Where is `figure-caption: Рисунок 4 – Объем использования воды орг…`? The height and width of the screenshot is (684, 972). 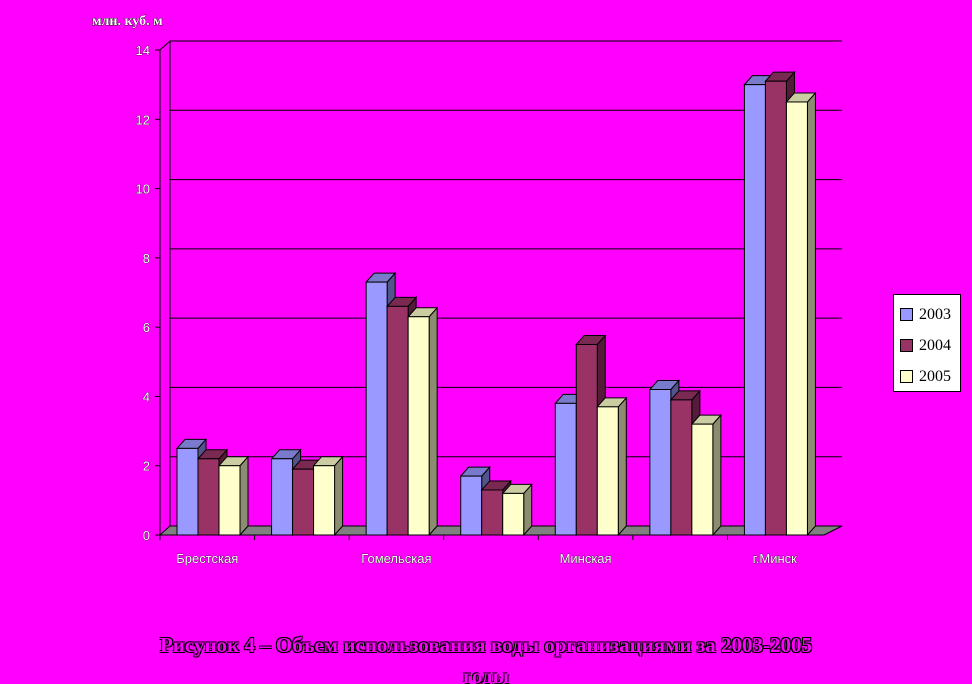 figure-caption: Рисунок 4 – Объем использования воды орг… is located at coordinates (486, 645).